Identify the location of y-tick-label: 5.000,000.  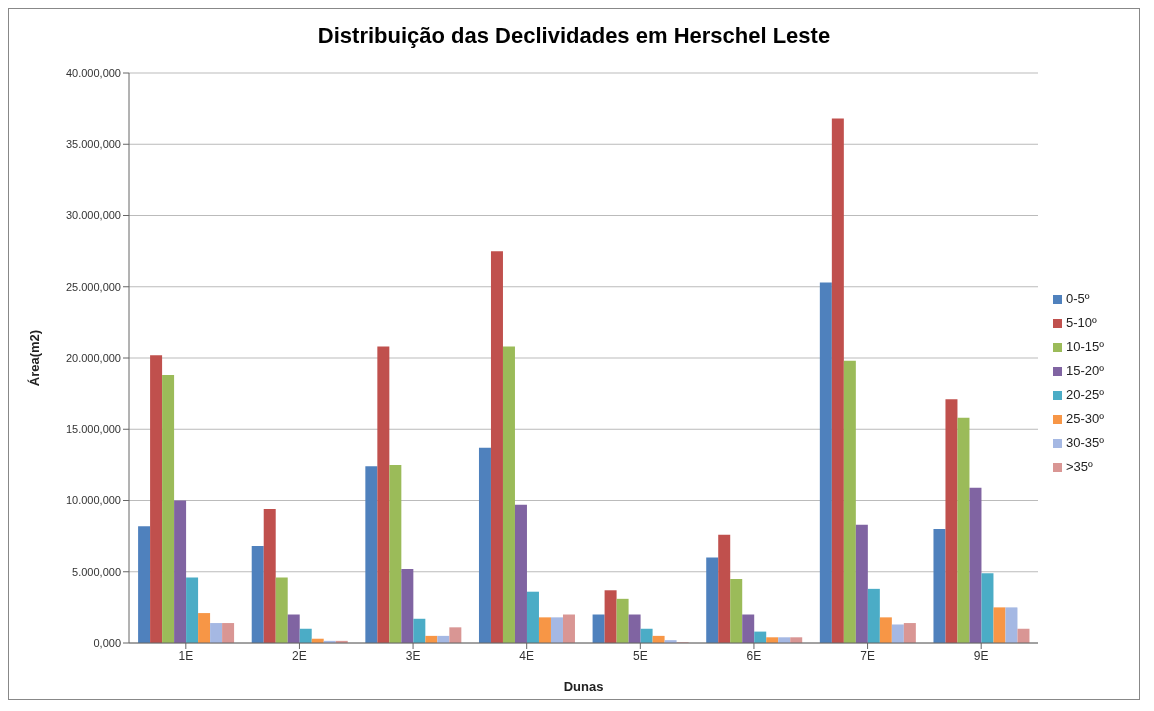
(96, 571).